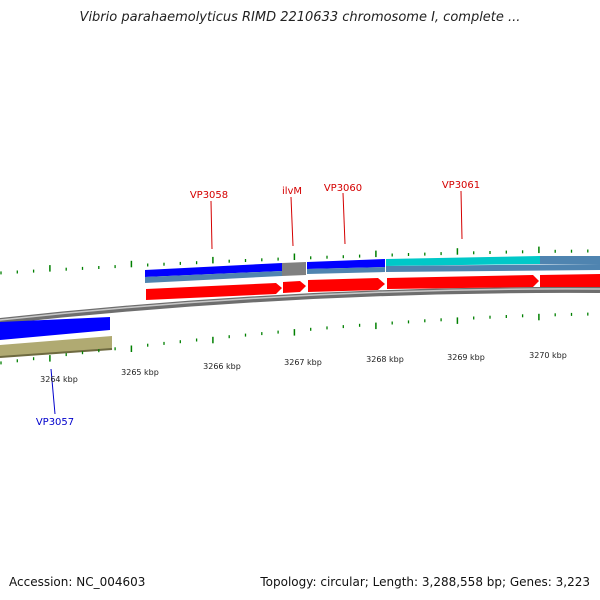 The image size is (600, 600). Describe the element at coordinates (213, 270) in the screenshot. I see `cds-block-vp3058` at that location.